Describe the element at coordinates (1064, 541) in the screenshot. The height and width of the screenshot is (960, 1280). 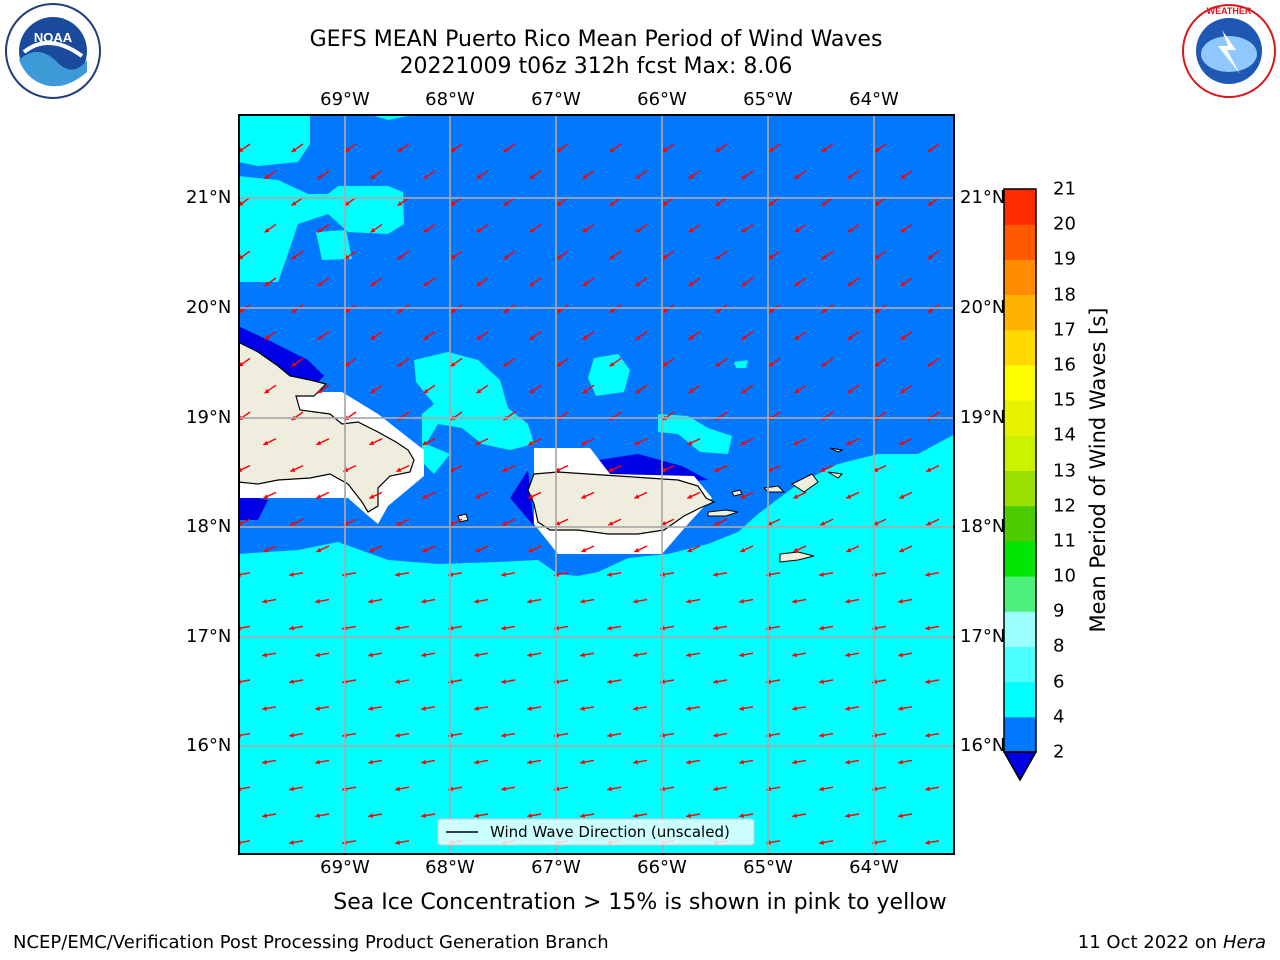
I see `colorbar-tick-label: 11` at that location.